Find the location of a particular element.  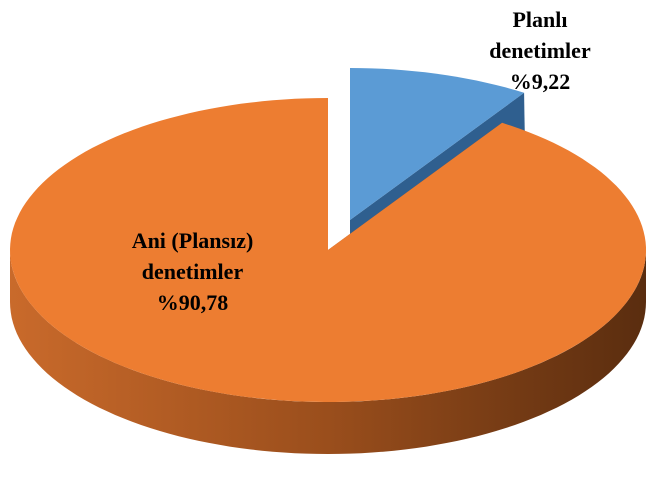

slice is located at coordinates (437, 144).